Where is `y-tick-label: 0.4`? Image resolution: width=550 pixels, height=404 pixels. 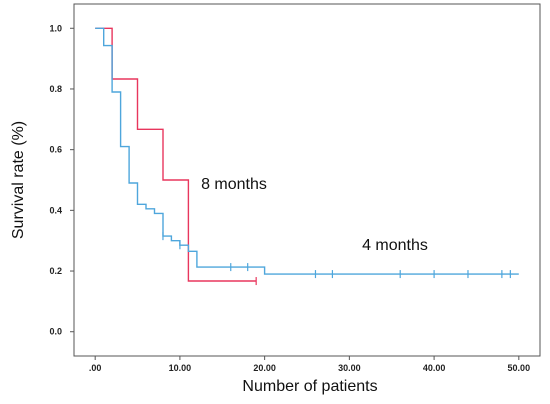
y-tick-label: 0.4 is located at coordinates (55, 210).